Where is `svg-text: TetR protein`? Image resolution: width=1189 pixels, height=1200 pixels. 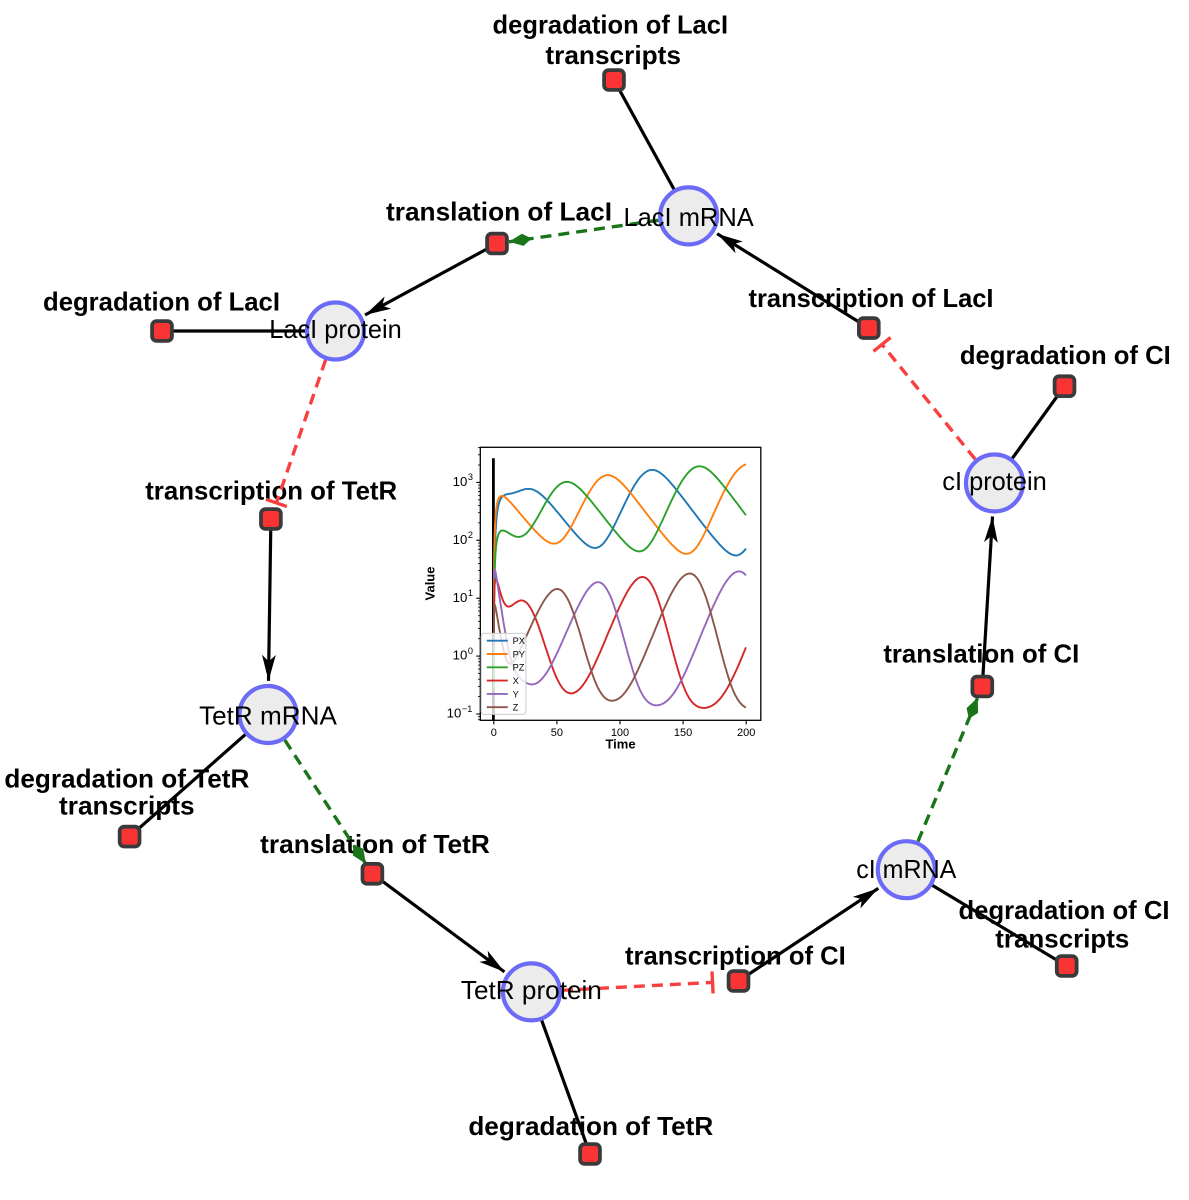
svg-text: TetR protein is located at coordinates (531, 991).